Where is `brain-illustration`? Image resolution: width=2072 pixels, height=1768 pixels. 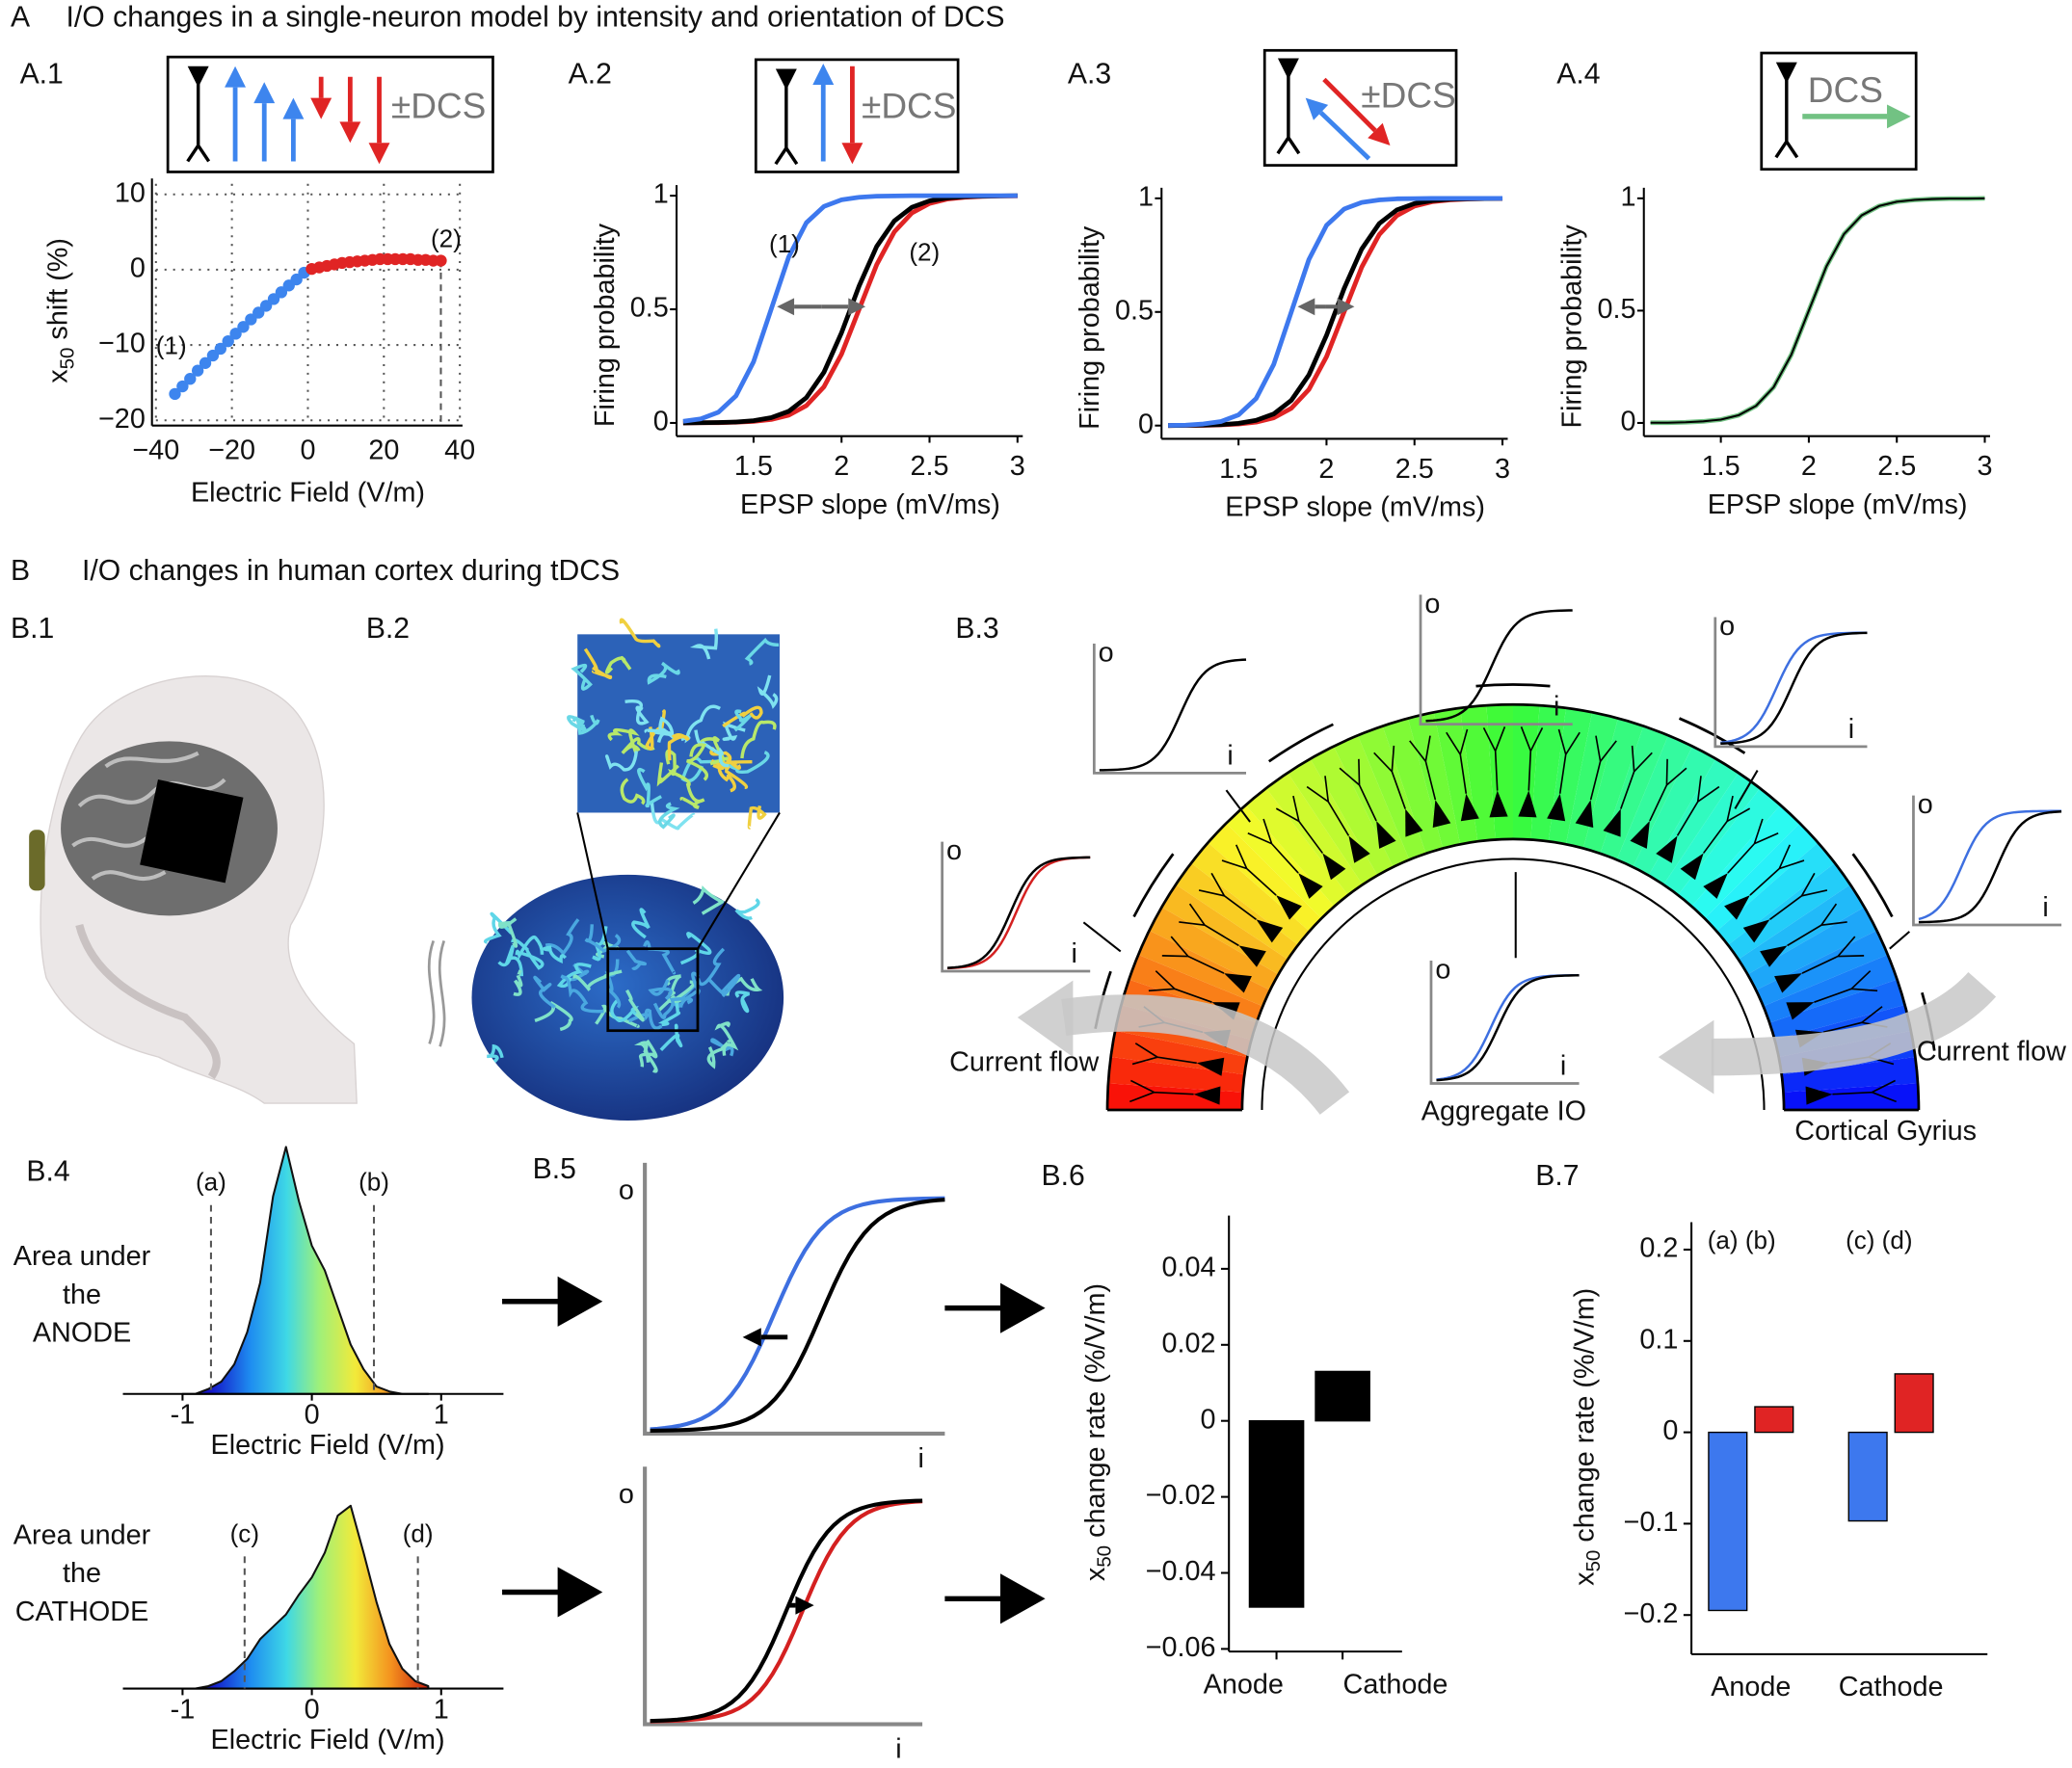 brain-illustration is located at coordinates (605, 870).